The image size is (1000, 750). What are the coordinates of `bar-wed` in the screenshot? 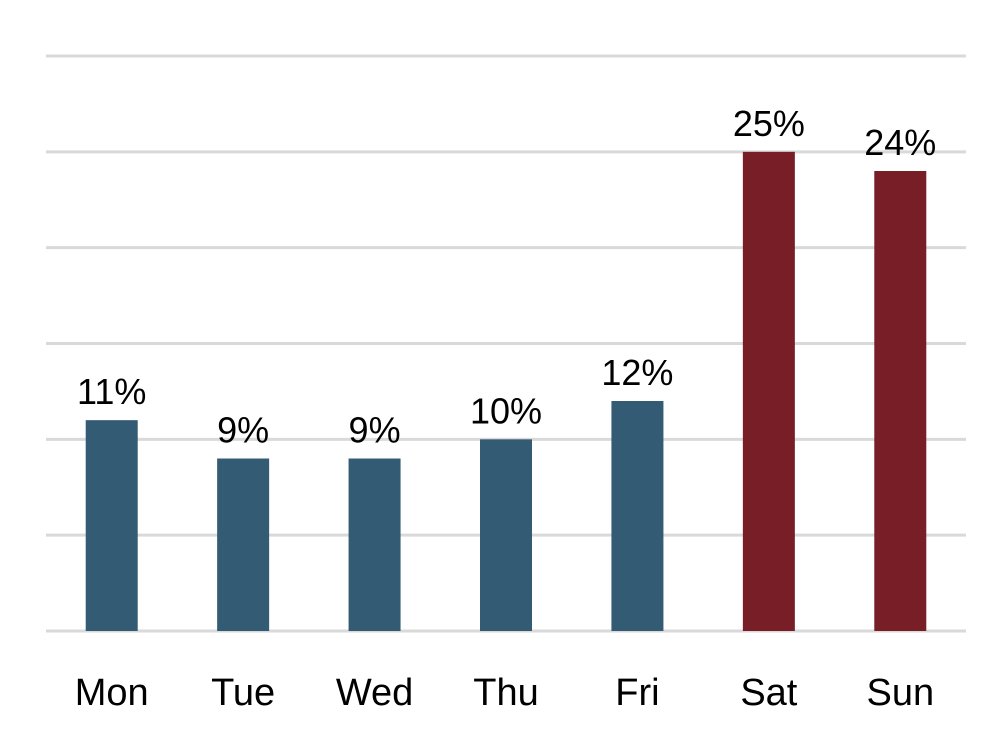 It's located at (374, 544).